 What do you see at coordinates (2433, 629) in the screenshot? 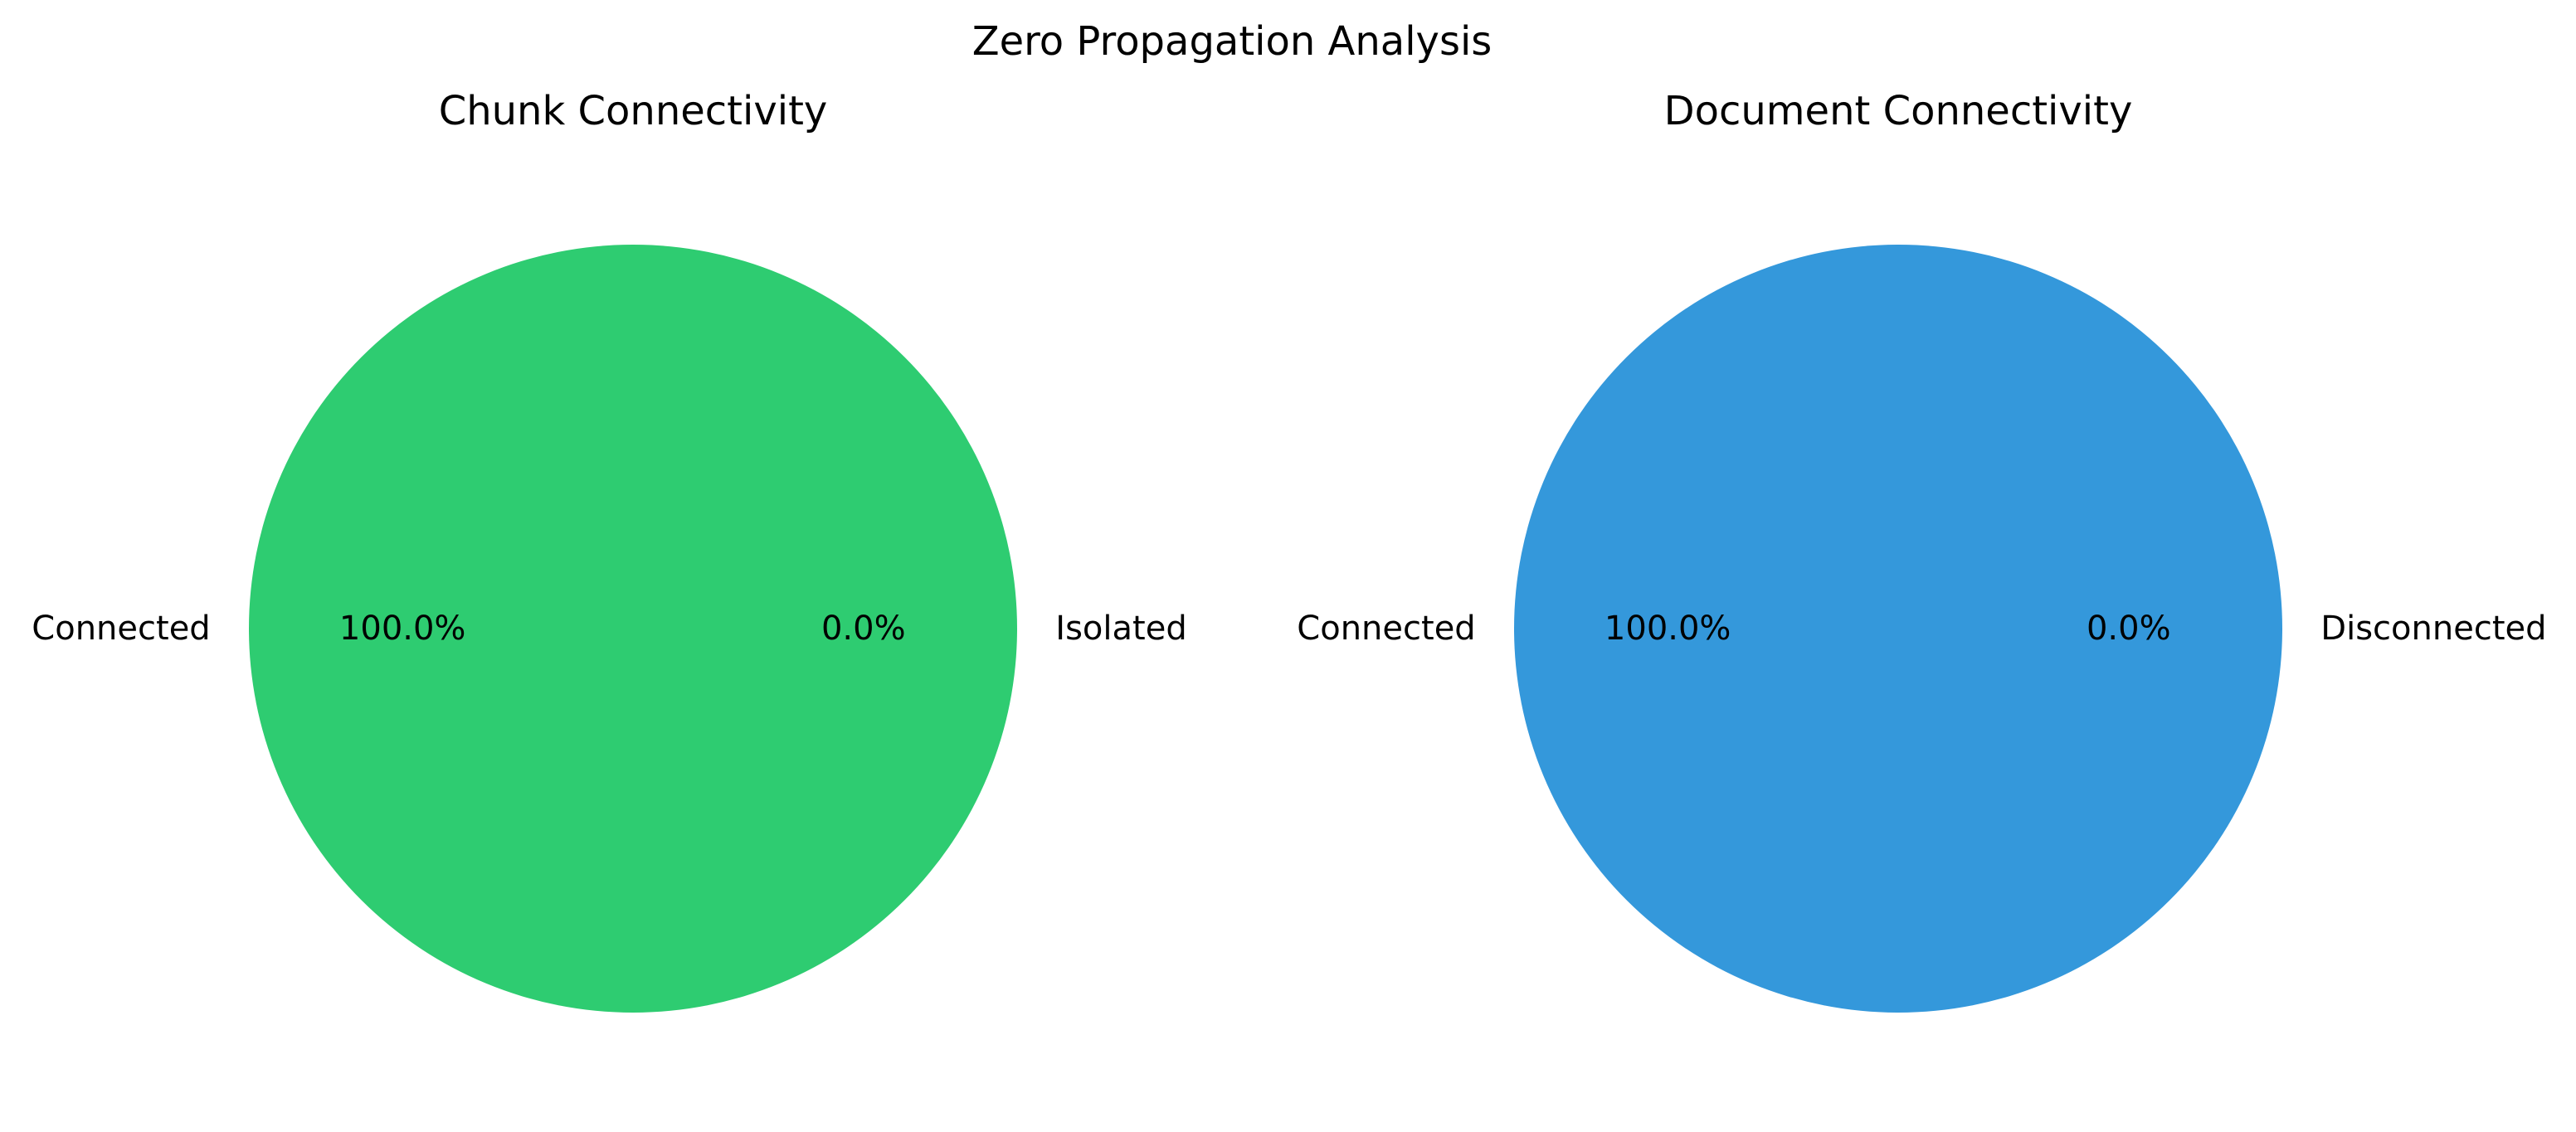
I see `pie-label-disconnected: Disconnected` at bounding box center [2433, 629].